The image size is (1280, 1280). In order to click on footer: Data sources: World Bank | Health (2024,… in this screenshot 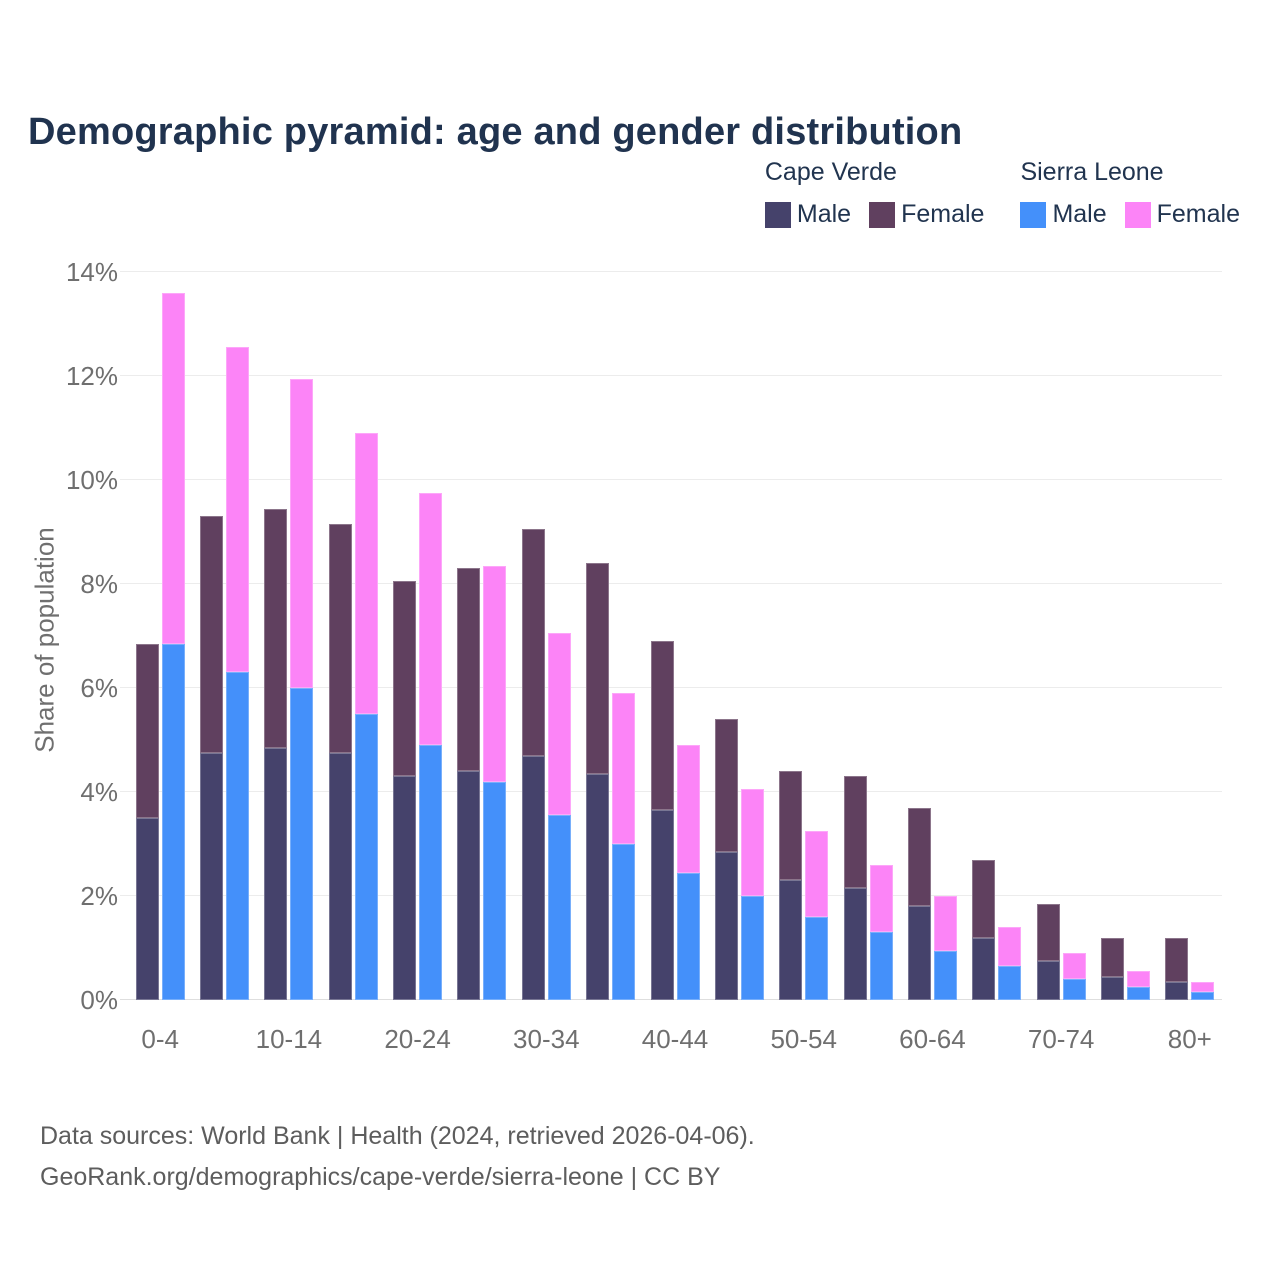, I will do `click(397, 1157)`.